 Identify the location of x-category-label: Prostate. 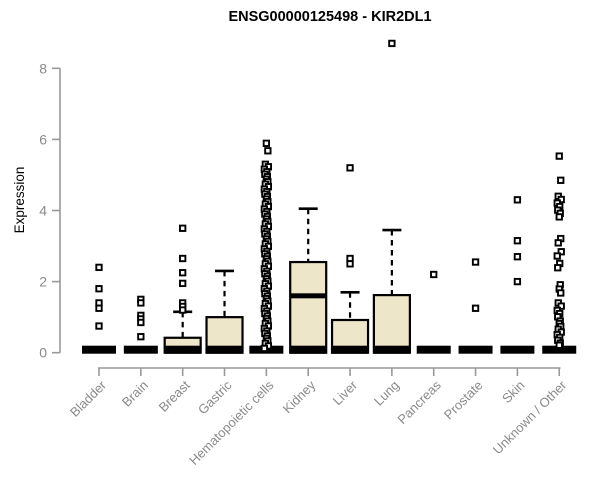
(463, 400).